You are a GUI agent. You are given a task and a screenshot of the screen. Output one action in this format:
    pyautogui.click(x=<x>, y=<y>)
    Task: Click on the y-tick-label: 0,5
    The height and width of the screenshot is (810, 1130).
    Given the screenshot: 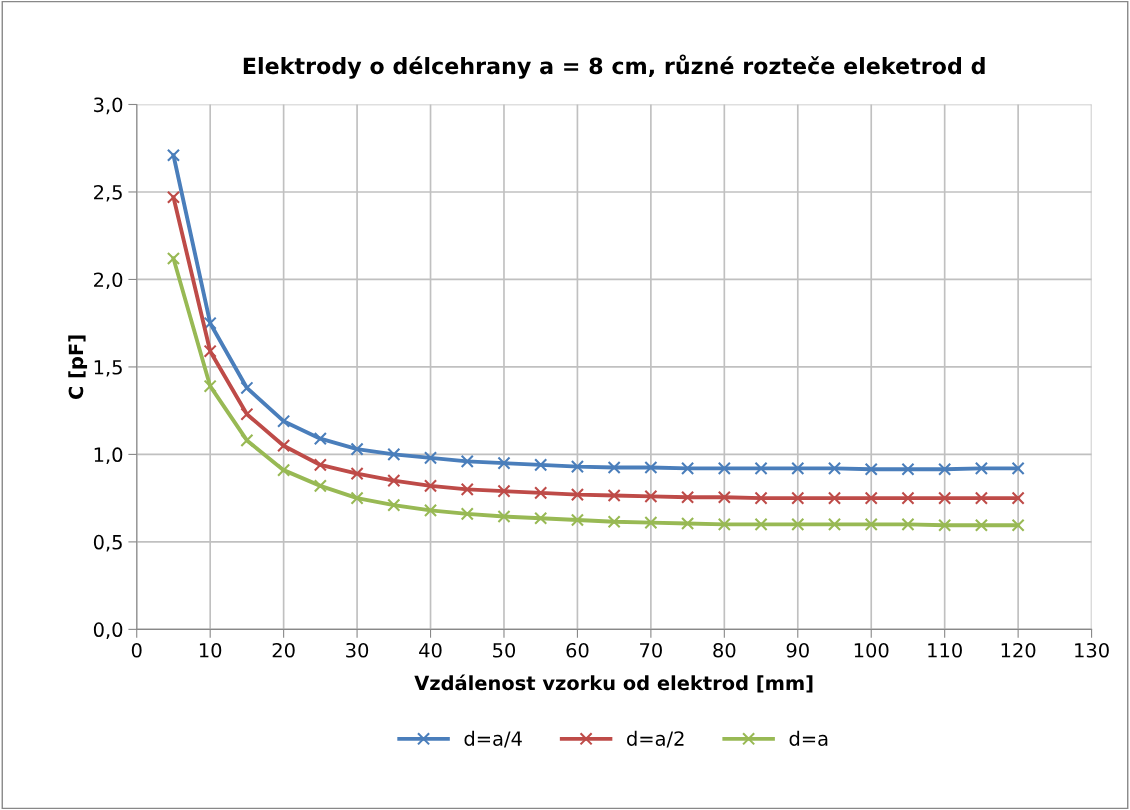 What is the action you would take?
    pyautogui.click(x=107, y=543)
    